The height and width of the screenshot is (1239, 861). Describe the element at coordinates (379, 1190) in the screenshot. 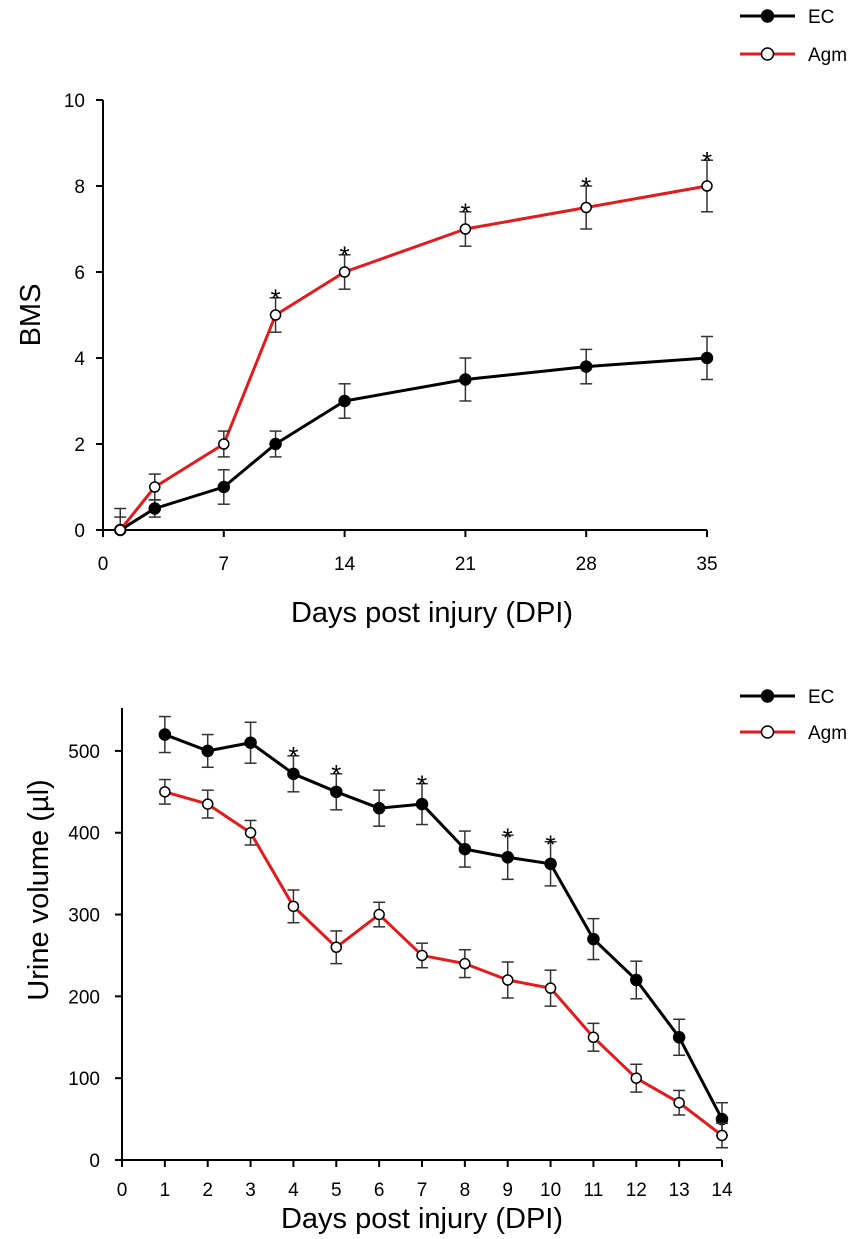

I see `x-tick-label: 6` at that location.